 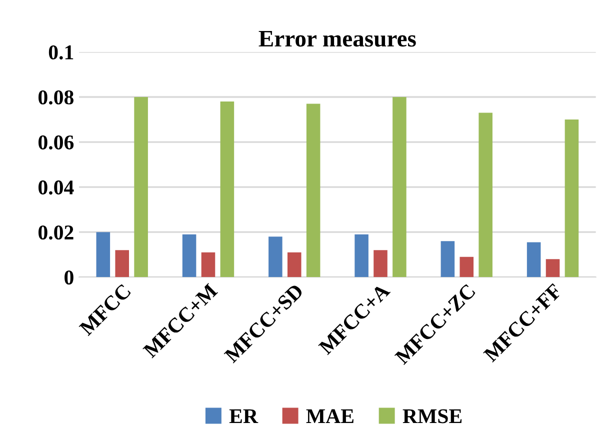 I want to click on y-tick-label: 0.1, so click(x=61, y=52).